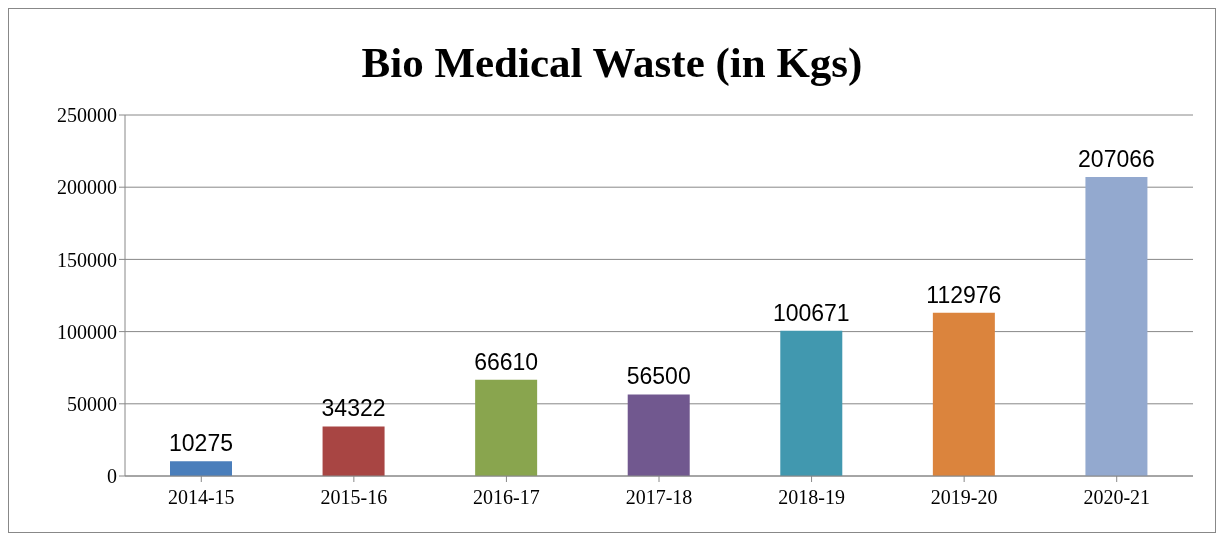  I want to click on y-tick-label: 150000, so click(87, 259).